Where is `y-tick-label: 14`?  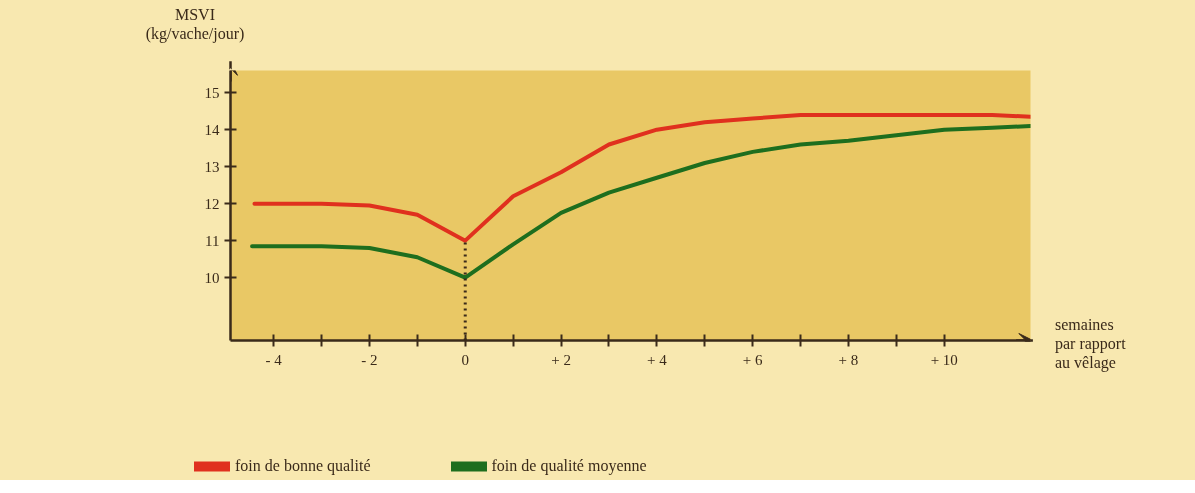 y-tick-label: 14 is located at coordinates (212, 129).